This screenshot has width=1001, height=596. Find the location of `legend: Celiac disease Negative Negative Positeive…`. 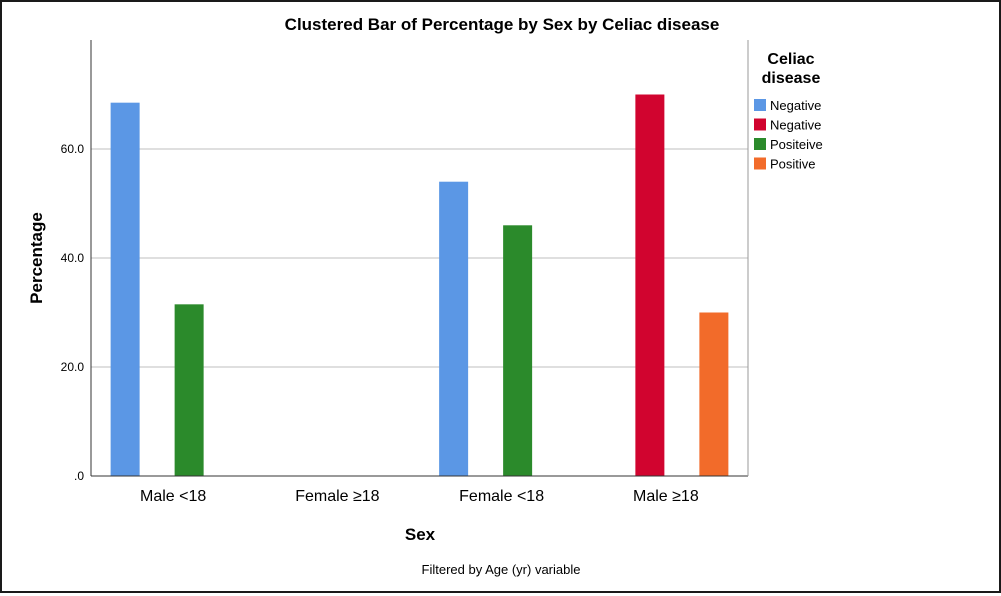

legend: Celiac disease Negative Negative Positeive… is located at coordinates (788, 111).